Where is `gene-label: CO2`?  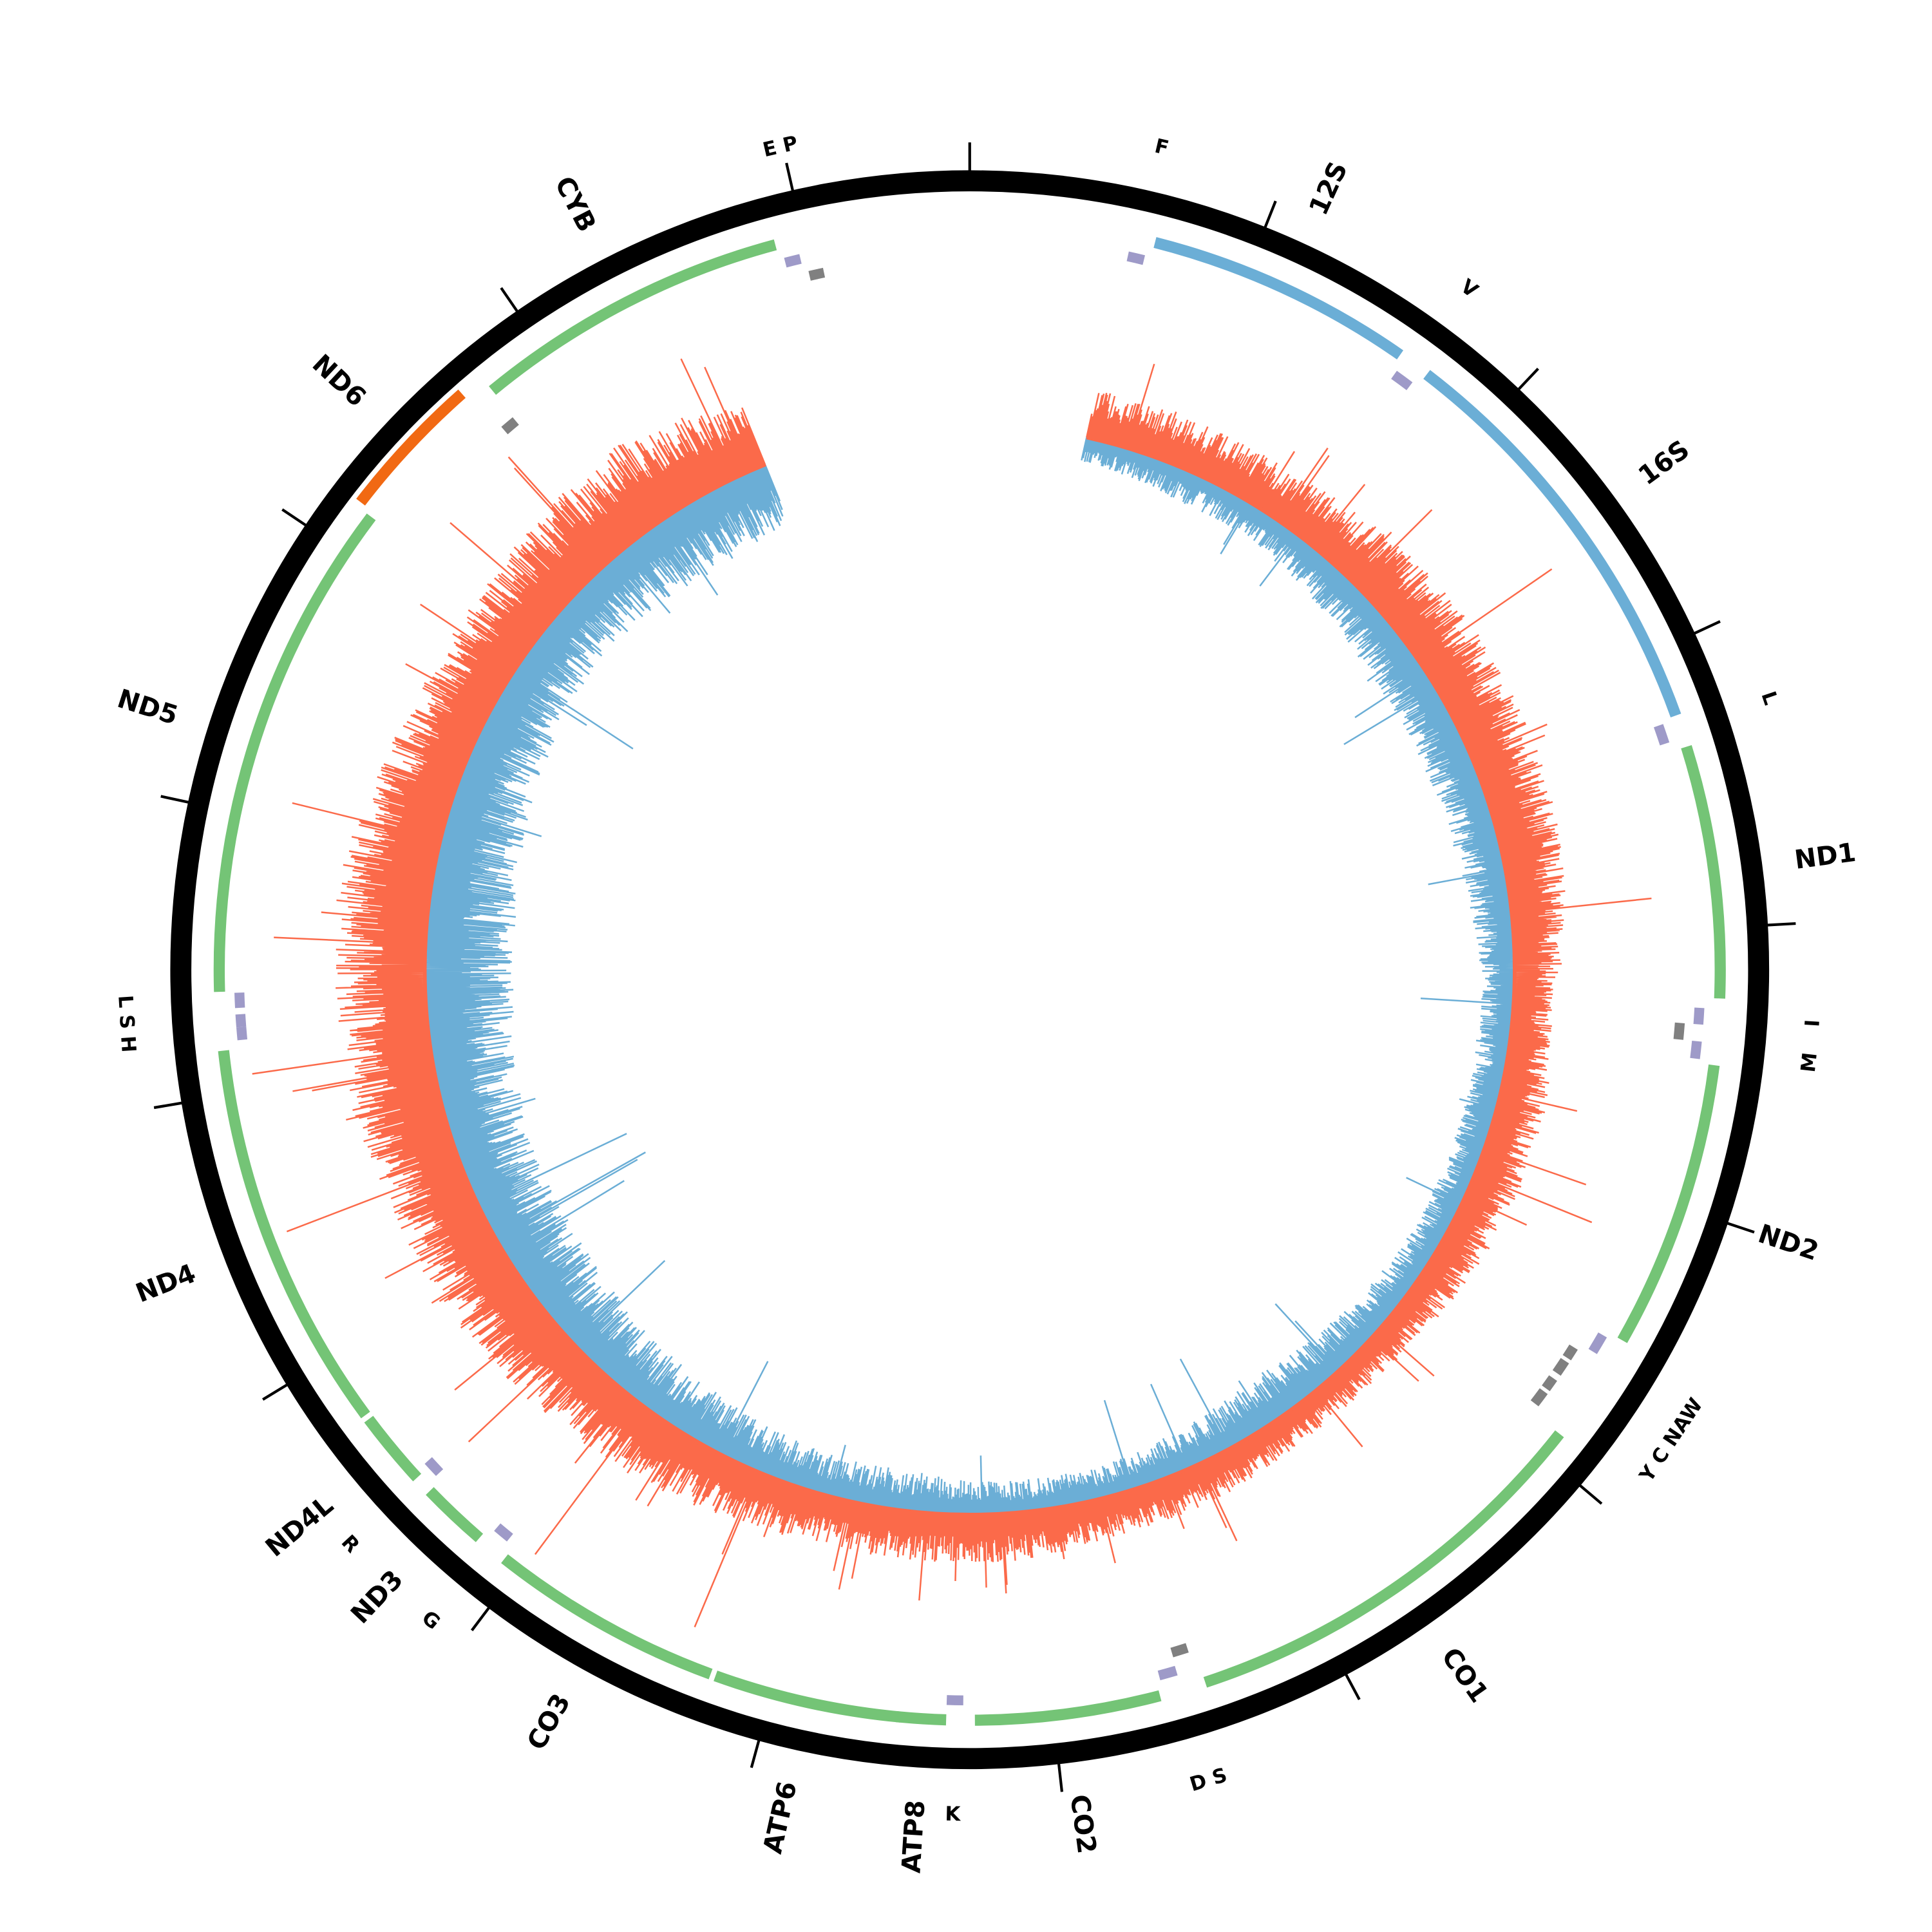 gene-label: CO2 is located at coordinates (1083, 1824).